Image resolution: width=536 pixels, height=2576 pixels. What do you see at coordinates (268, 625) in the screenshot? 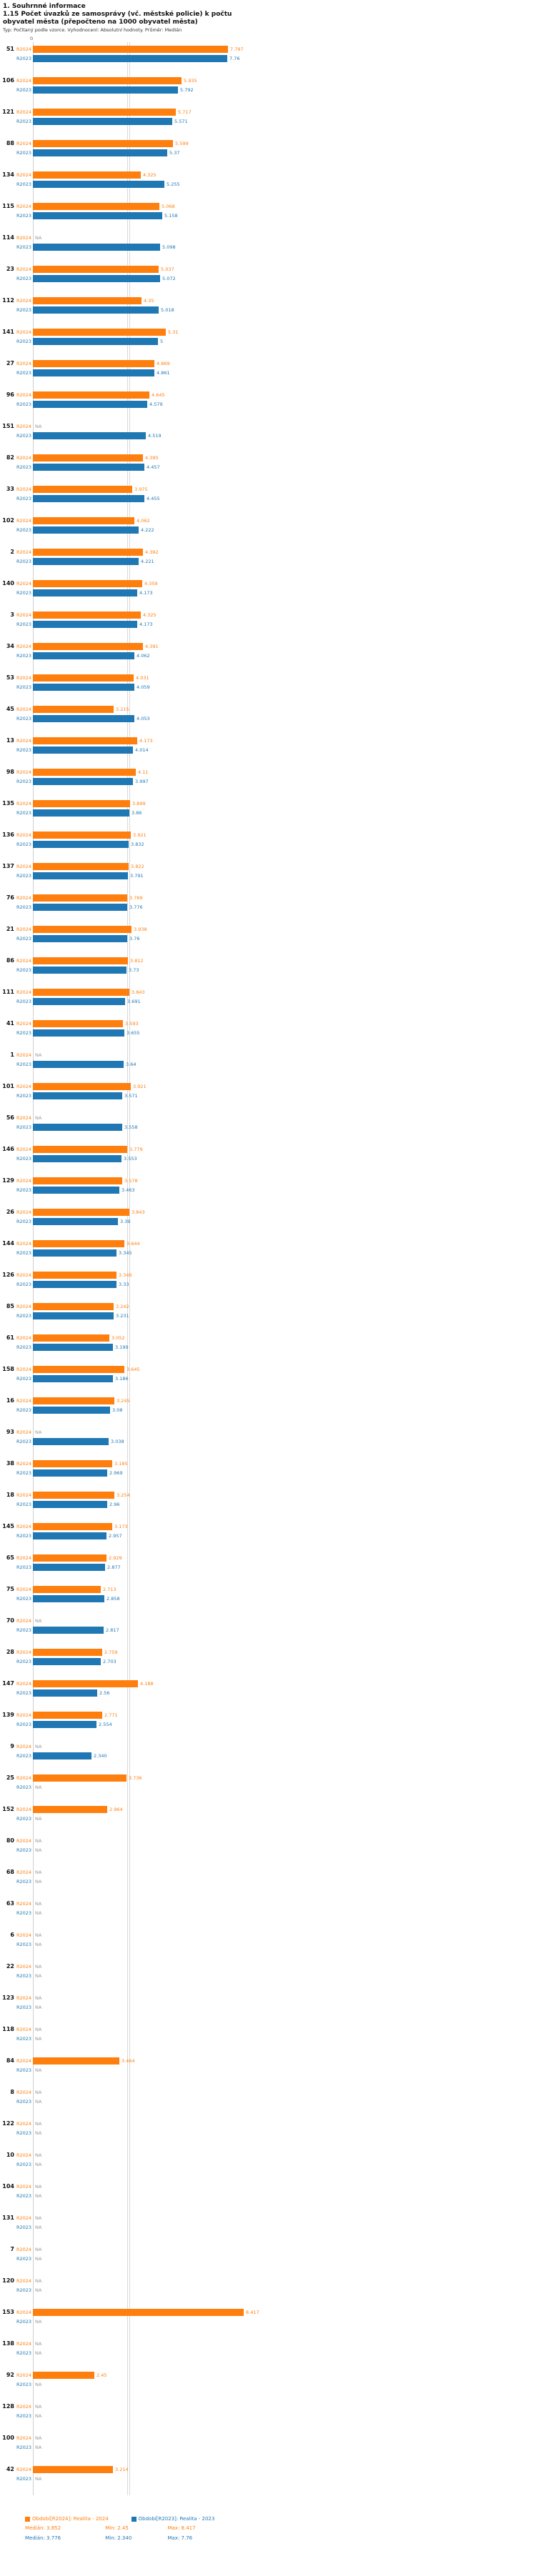
I see `chart-group-3: 3 R2024 4.325 R2023 4.173` at bounding box center [268, 625].